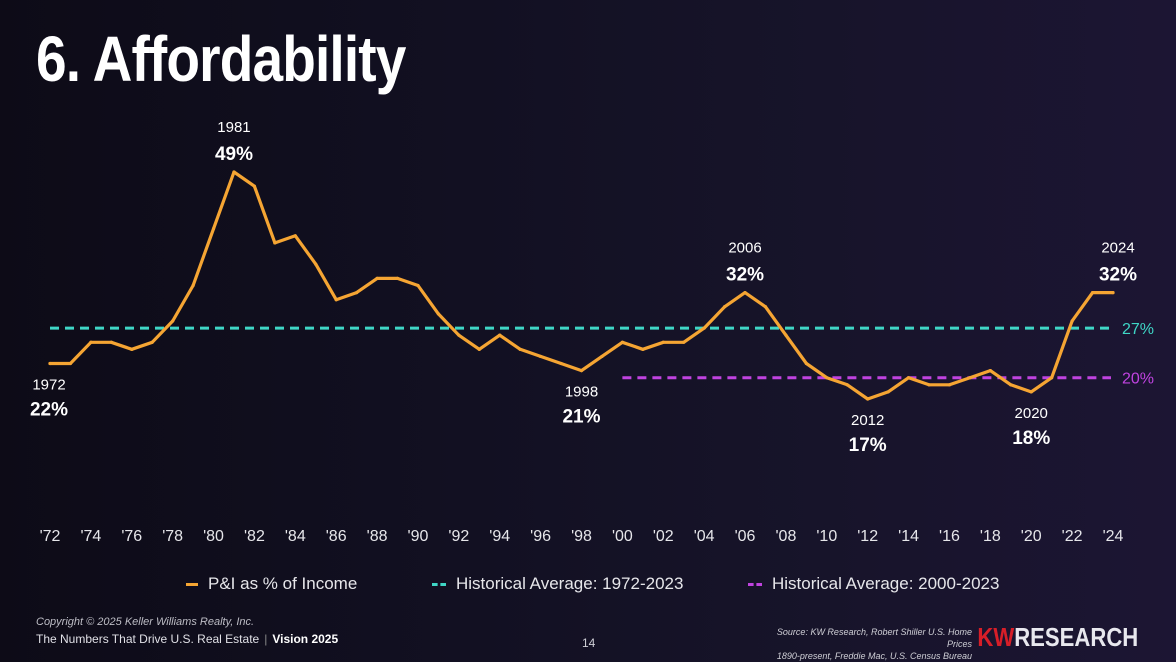 The height and width of the screenshot is (662, 1176). What do you see at coordinates (500, 335) in the screenshot?
I see `data-point-1994` at bounding box center [500, 335].